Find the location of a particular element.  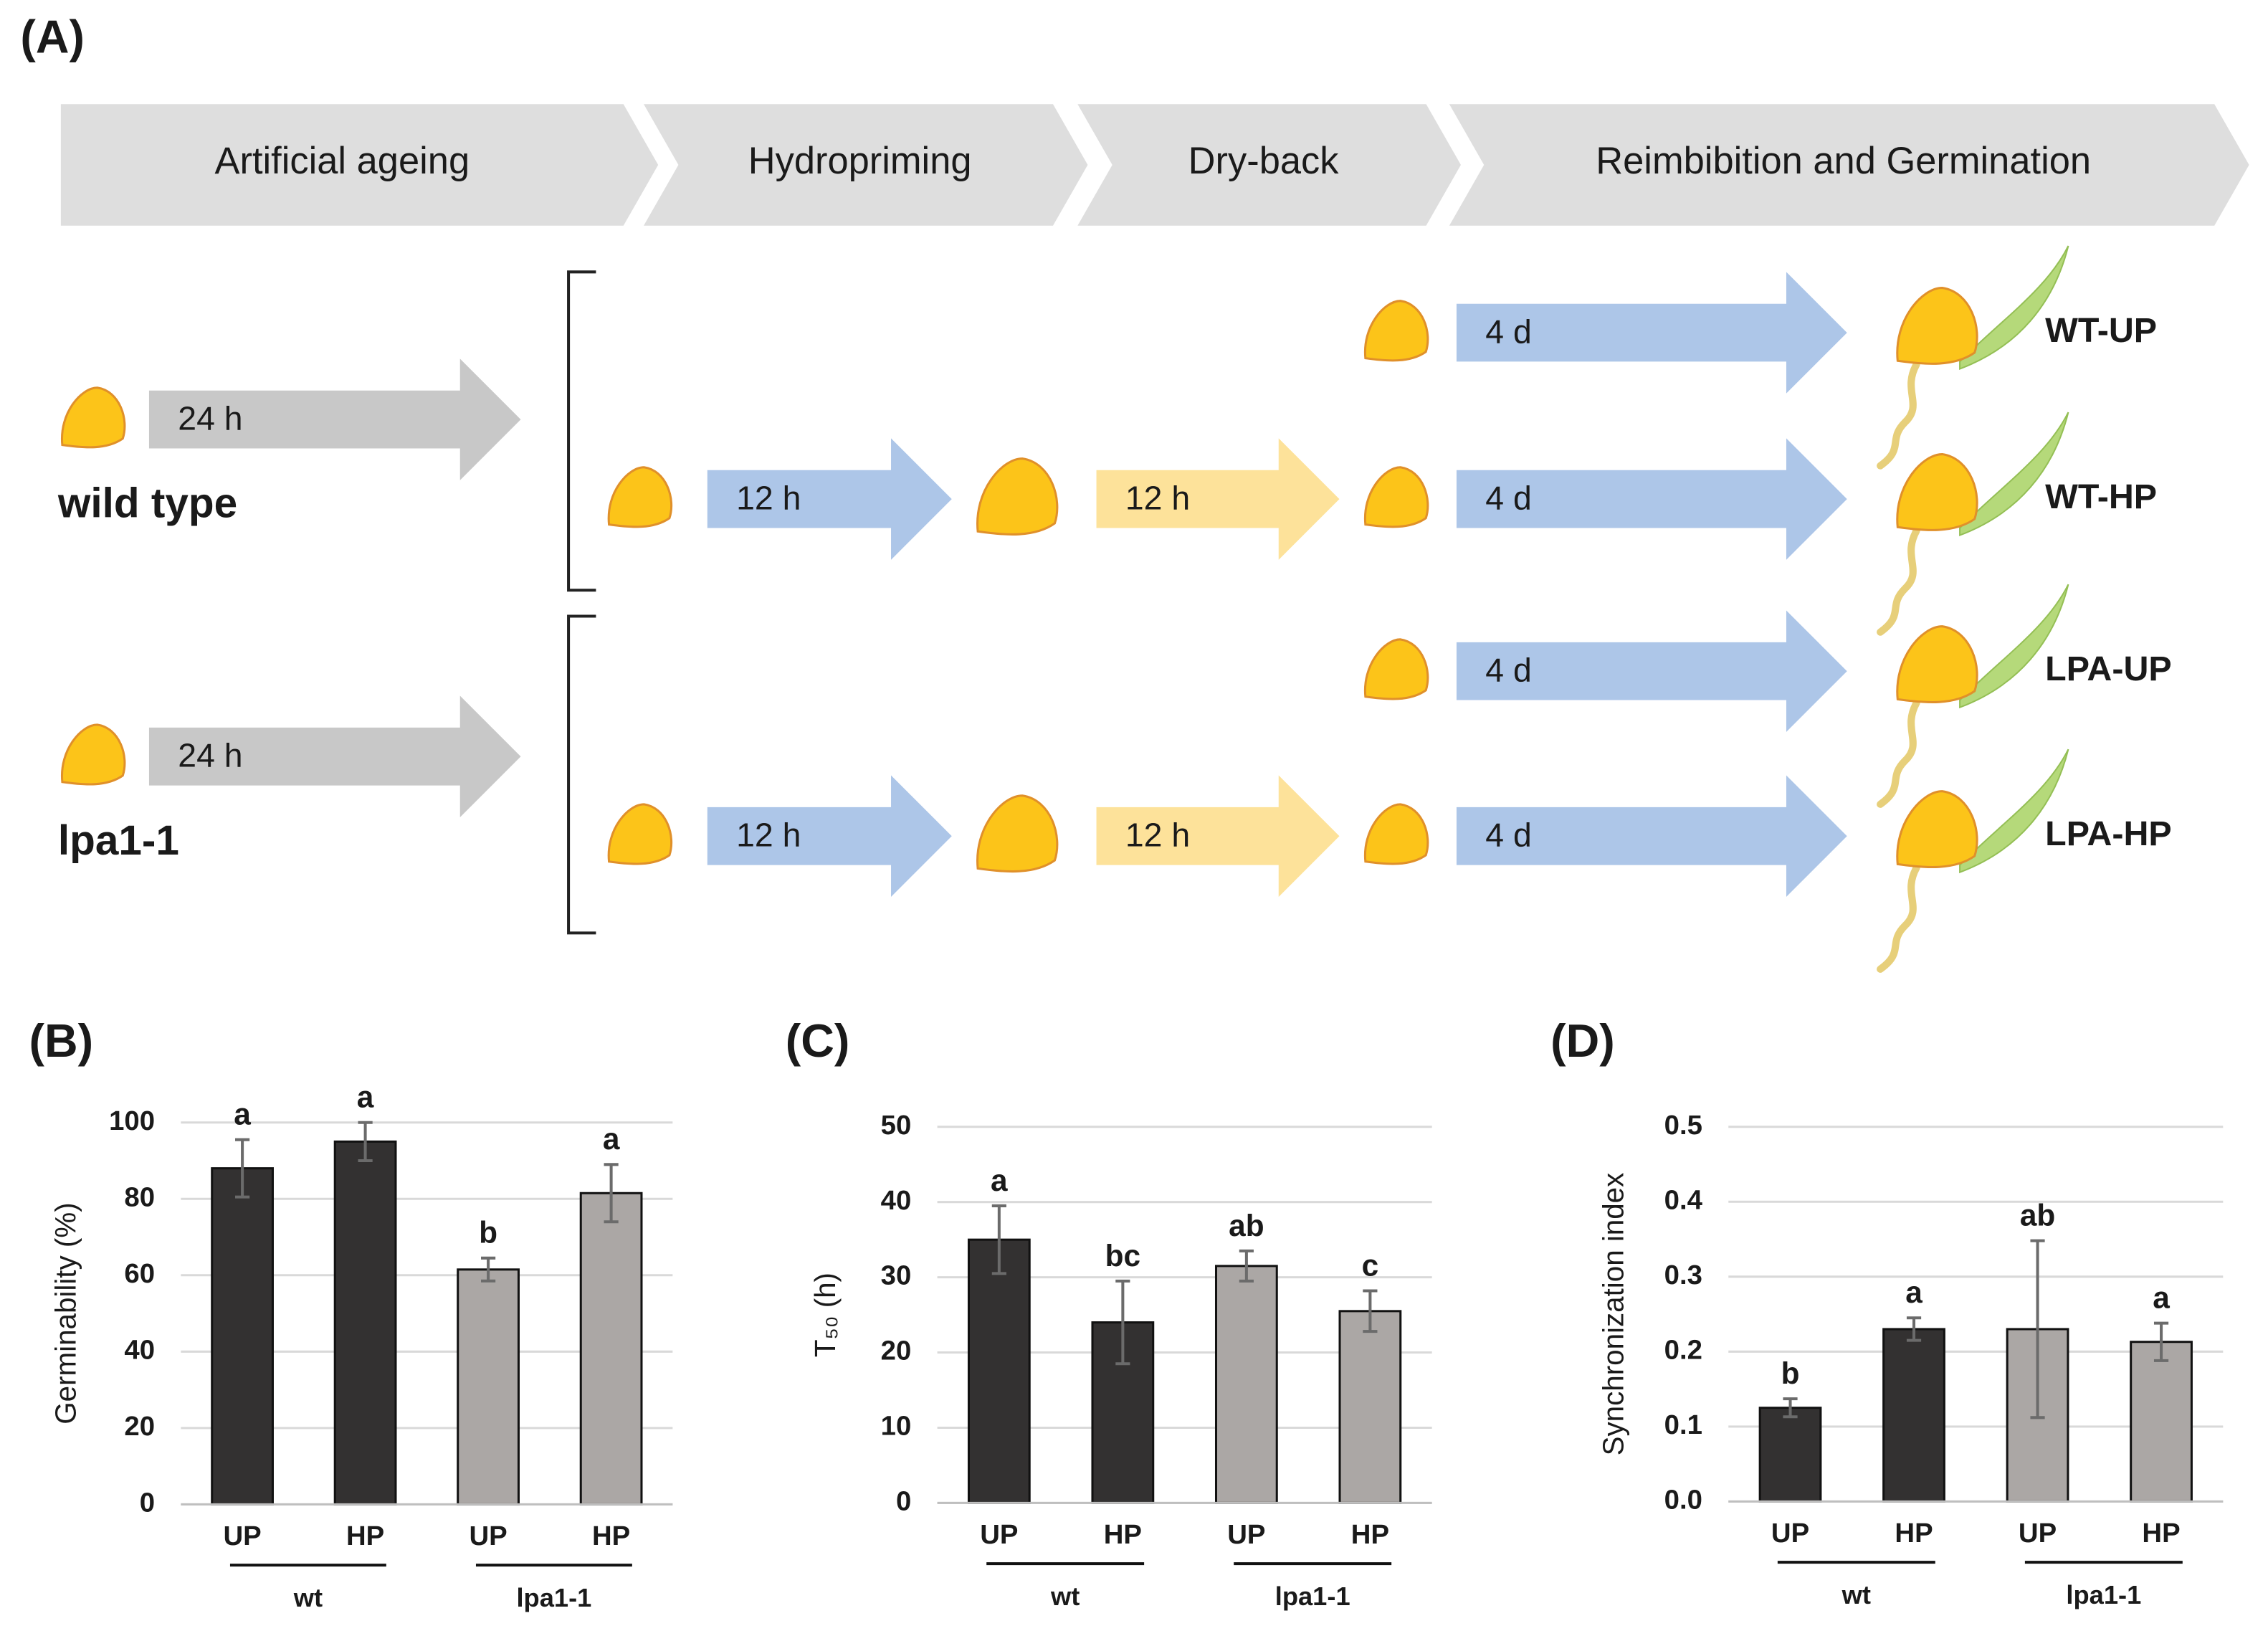

y-tick-label: 30 is located at coordinates (896, 1275).